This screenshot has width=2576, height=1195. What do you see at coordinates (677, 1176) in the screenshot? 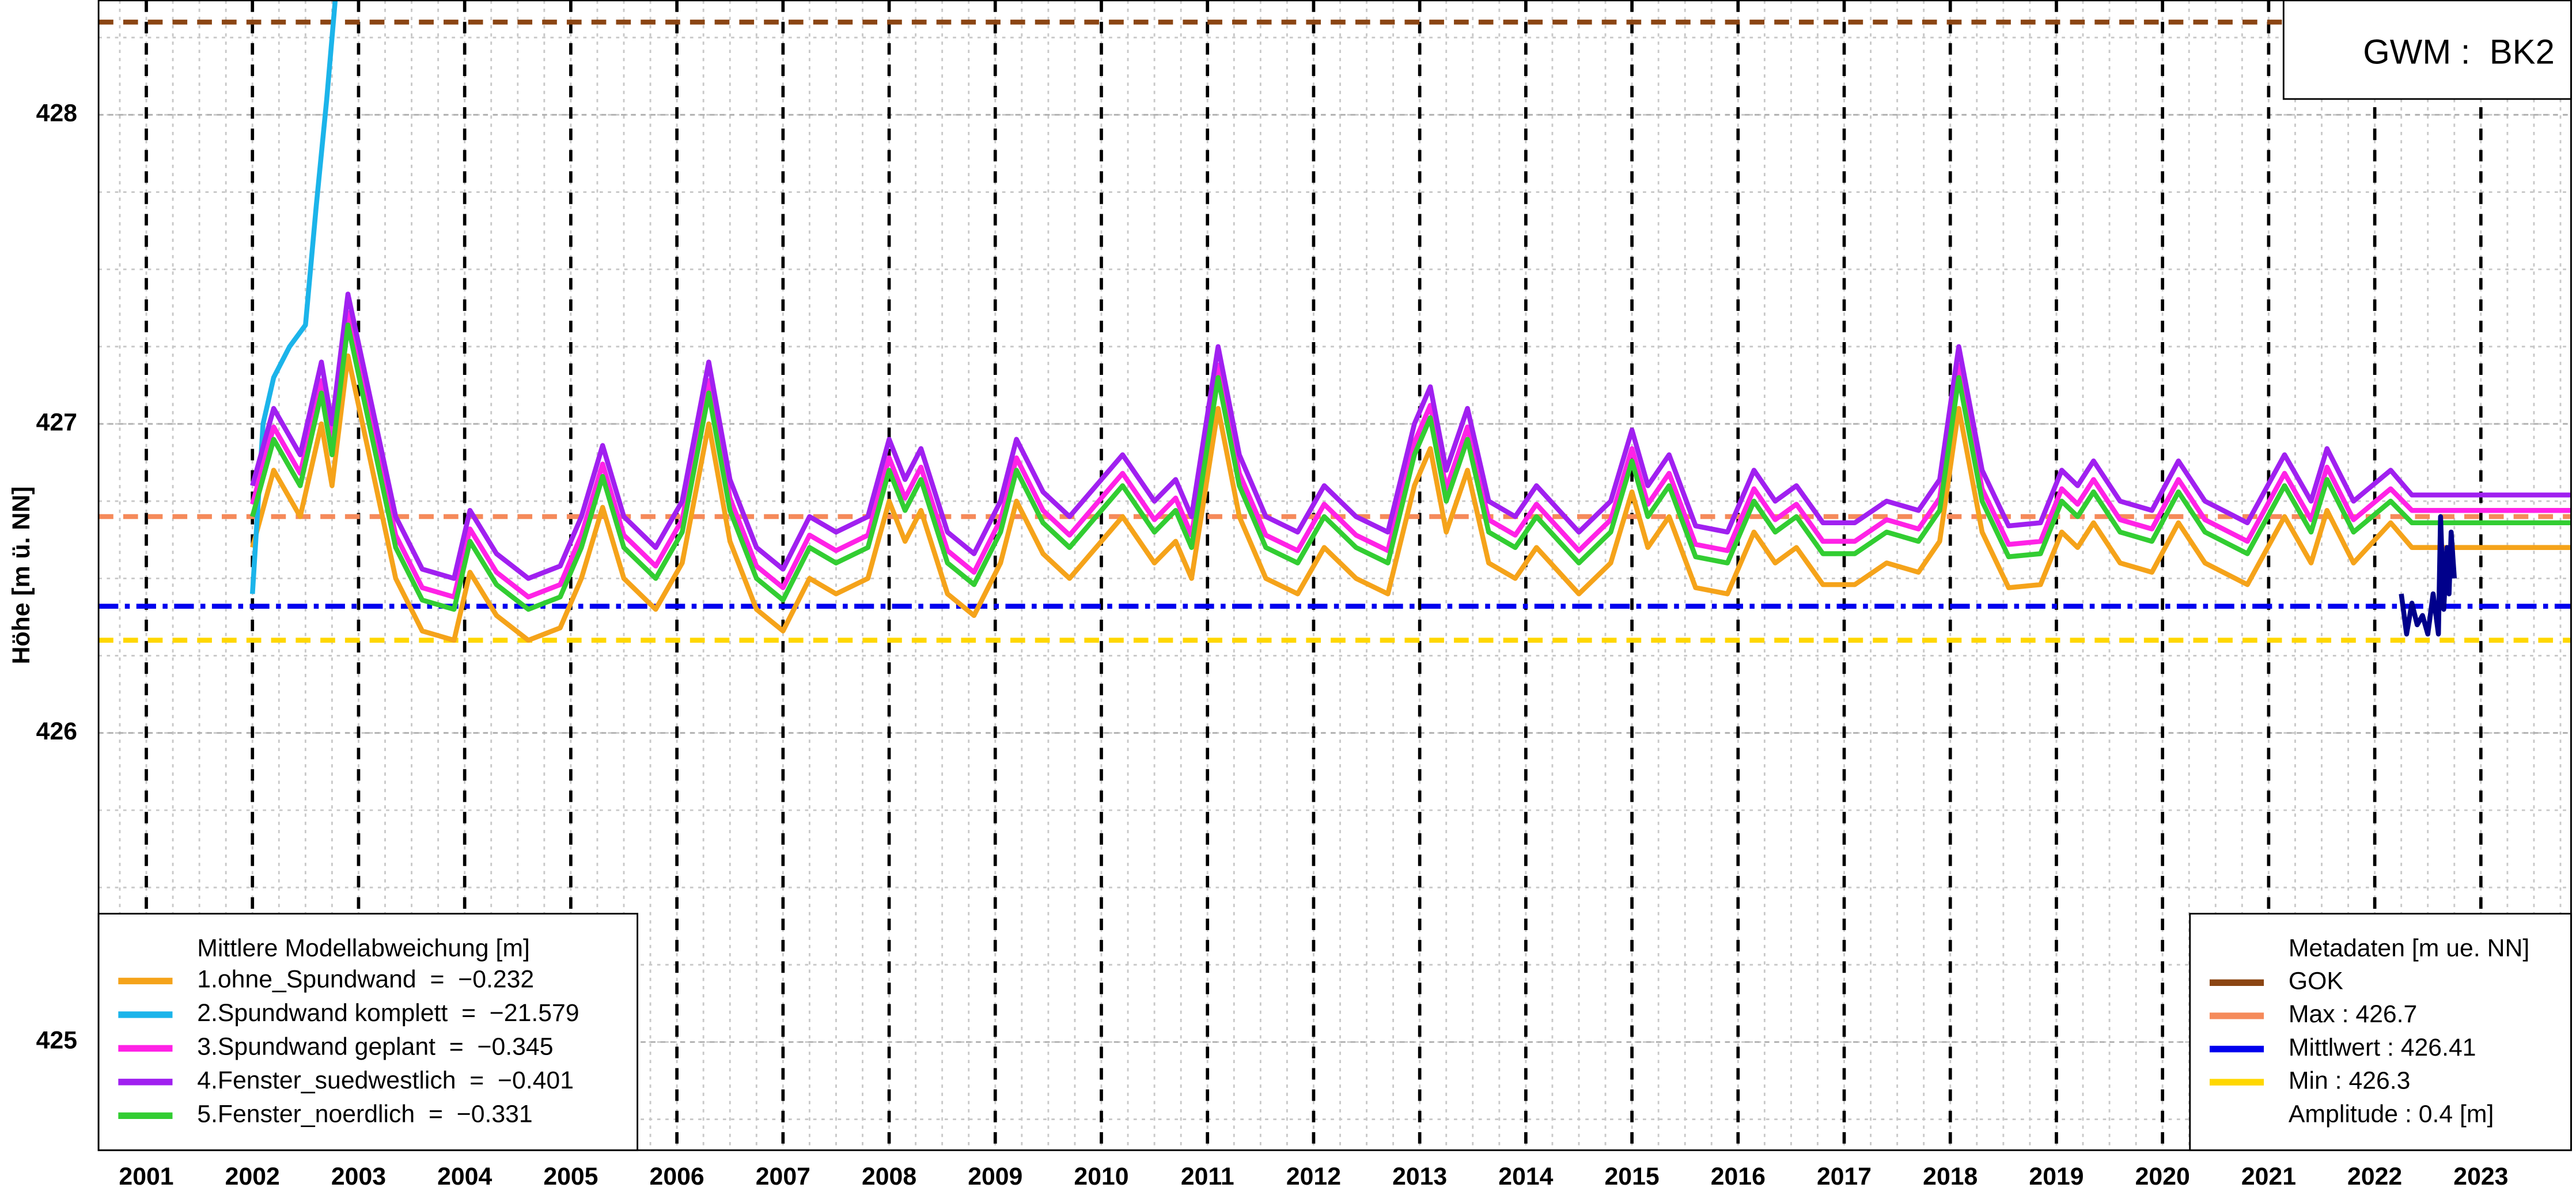
I see `x-tick-label: 2006` at bounding box center [677, 1176].